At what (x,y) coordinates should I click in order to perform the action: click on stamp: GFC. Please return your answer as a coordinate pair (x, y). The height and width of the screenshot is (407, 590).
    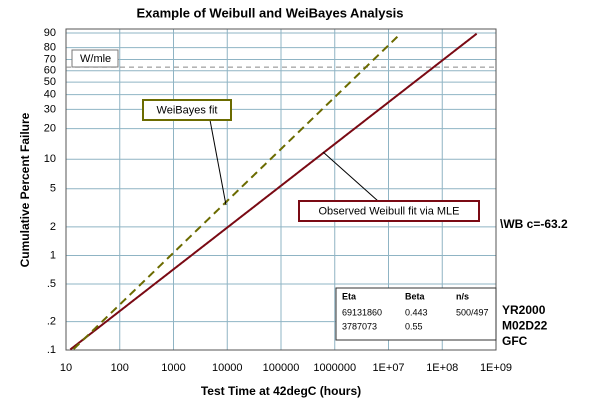
    Looking at the image, I should click on (515, 341).